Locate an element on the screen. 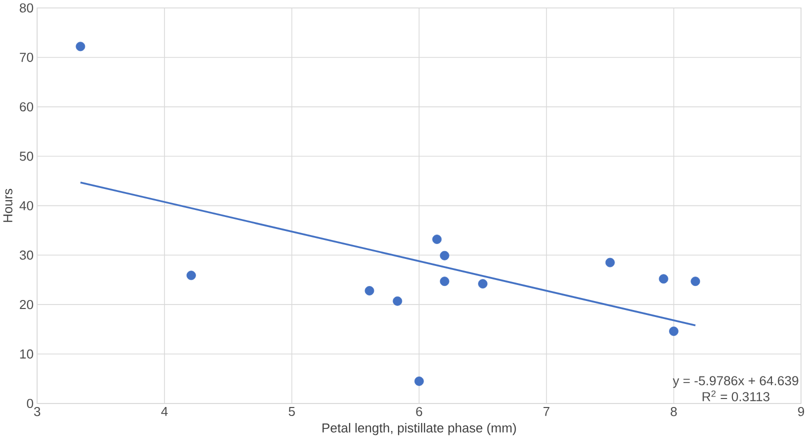 This screenshot has width=808, height=438. x-tick-label: 9 is located at coordinates (801, 411).